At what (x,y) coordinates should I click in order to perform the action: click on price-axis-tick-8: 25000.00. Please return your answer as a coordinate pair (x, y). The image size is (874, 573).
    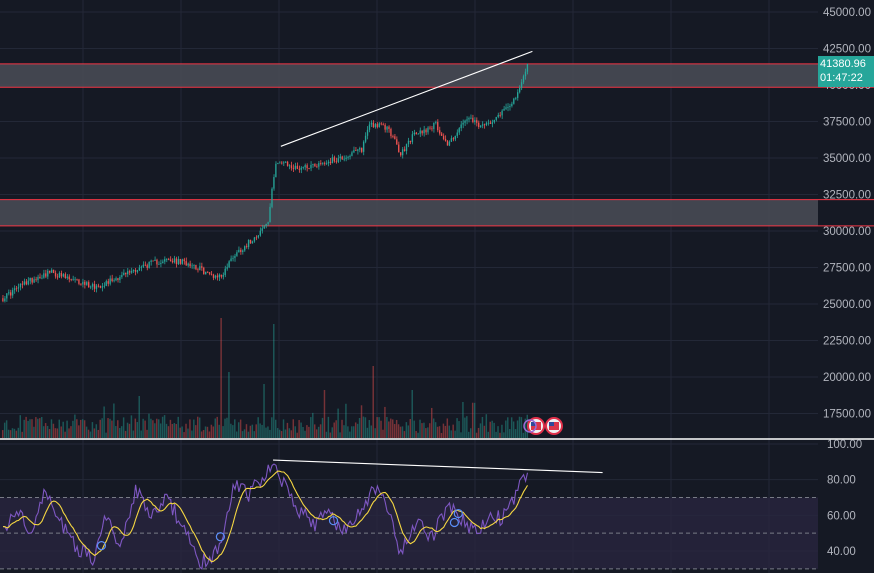
    Looking at the image, I should click on (847, 305).